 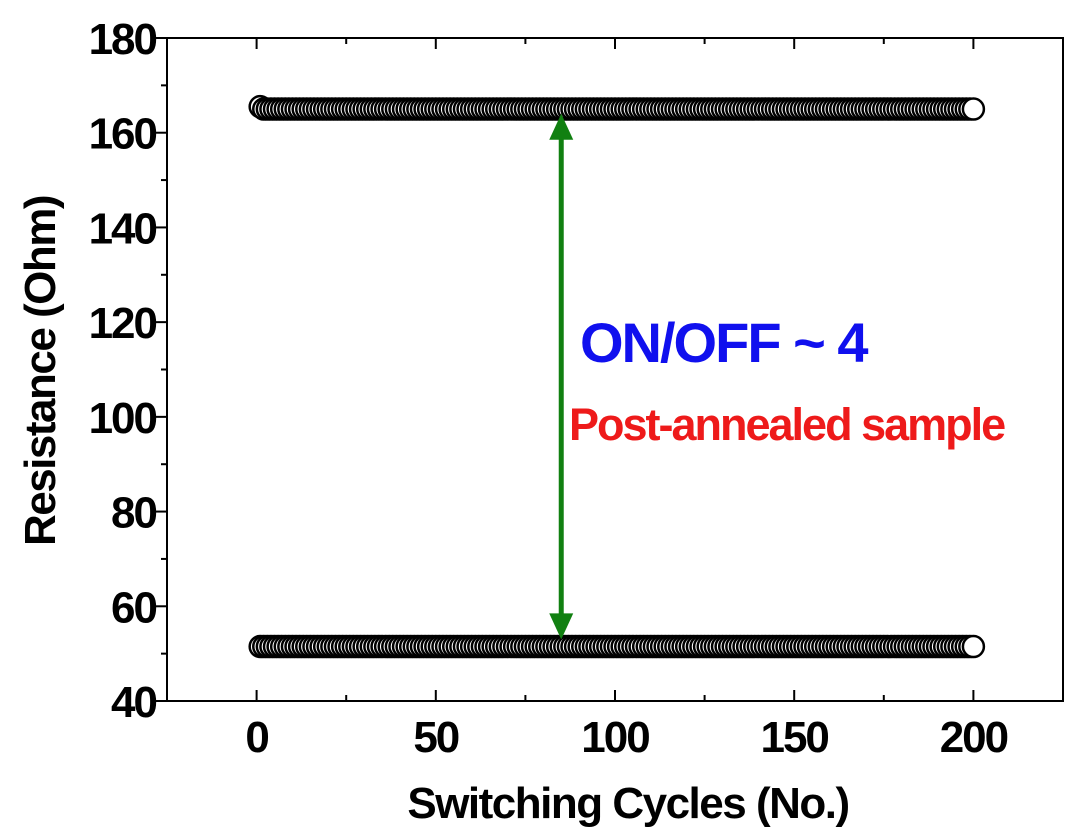 What do you see at coordinates (133, 702) in the screenshot?
I see `y-tick-label: 40` at bounding box center [133, 702].